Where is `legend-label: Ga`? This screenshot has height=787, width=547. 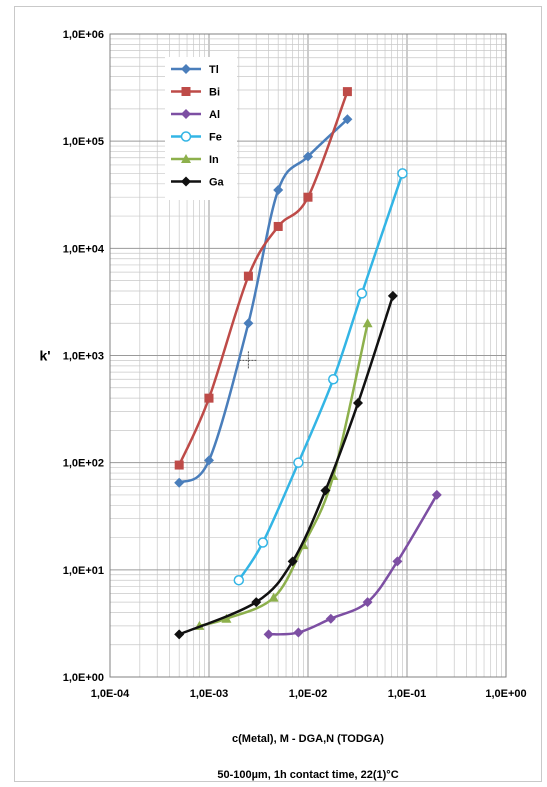 legend-label: Ga is located at coordinates (217, 183).